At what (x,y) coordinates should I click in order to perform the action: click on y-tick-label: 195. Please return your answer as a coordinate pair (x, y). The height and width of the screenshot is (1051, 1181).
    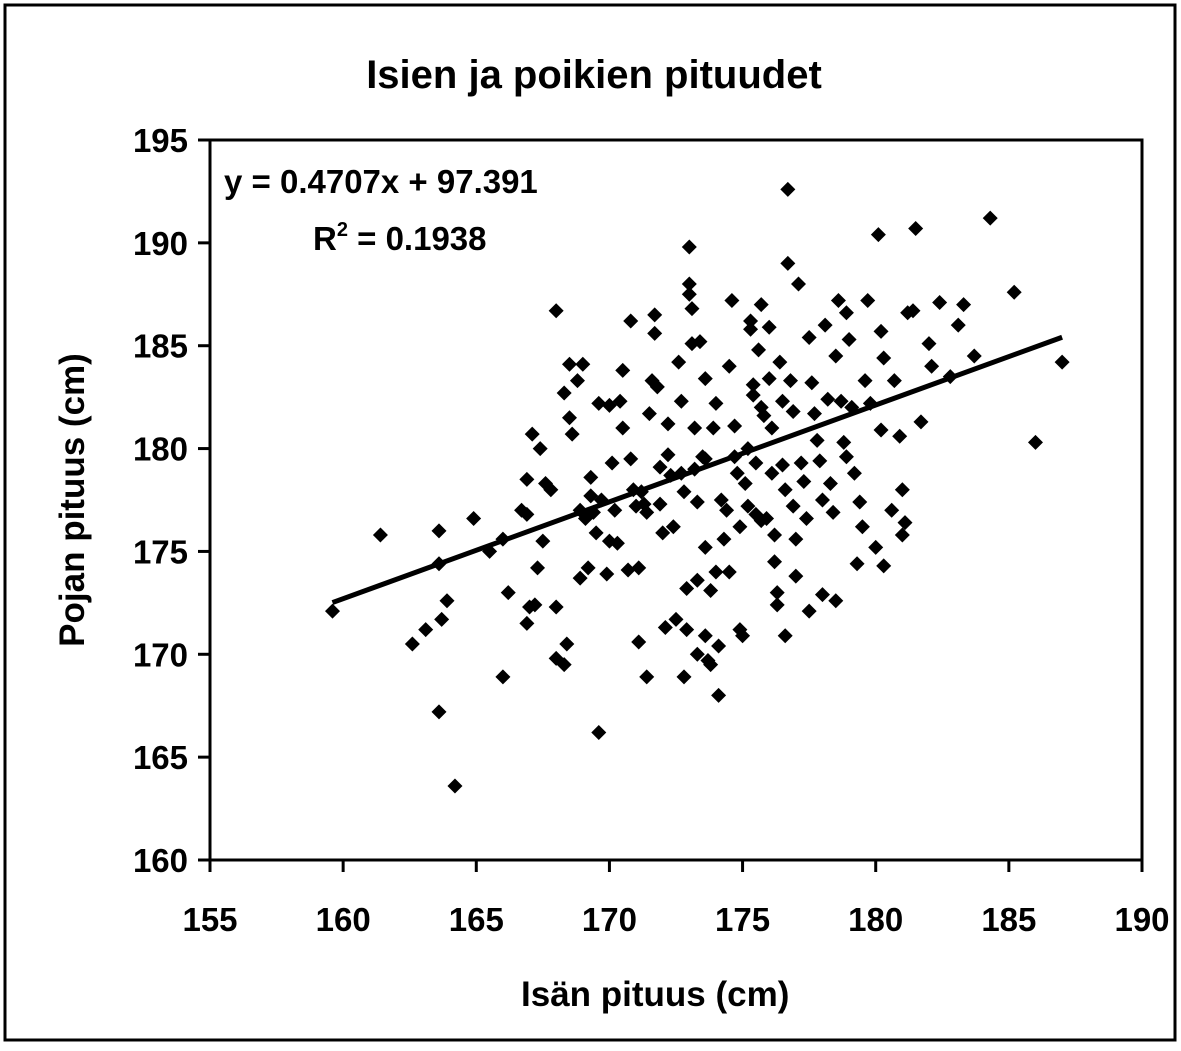
    Looking at the image, I should click on (160, 140).